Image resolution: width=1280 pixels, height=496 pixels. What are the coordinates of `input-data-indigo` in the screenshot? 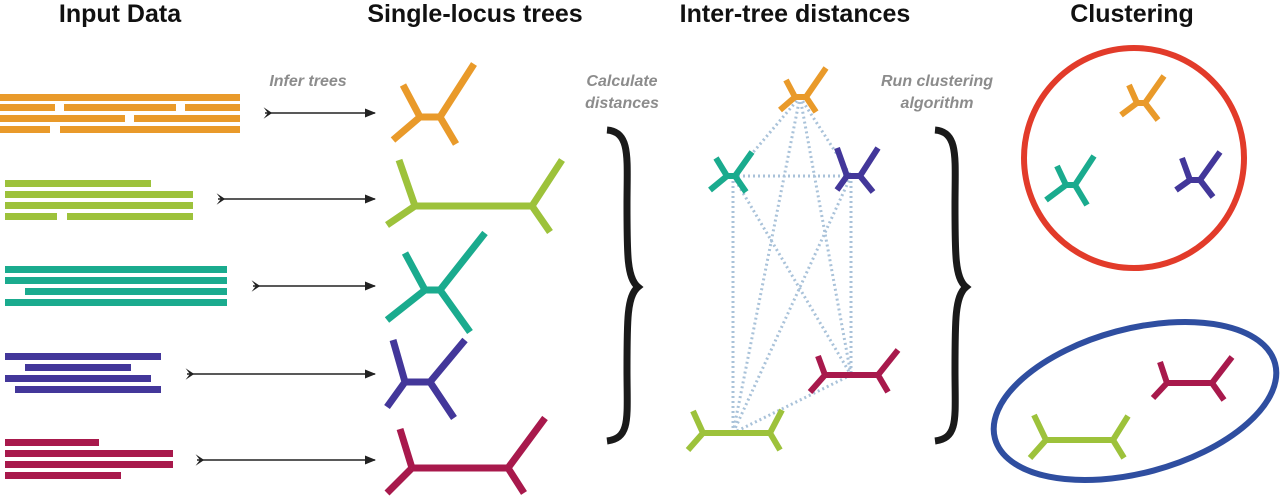 It's located at (83, 373).